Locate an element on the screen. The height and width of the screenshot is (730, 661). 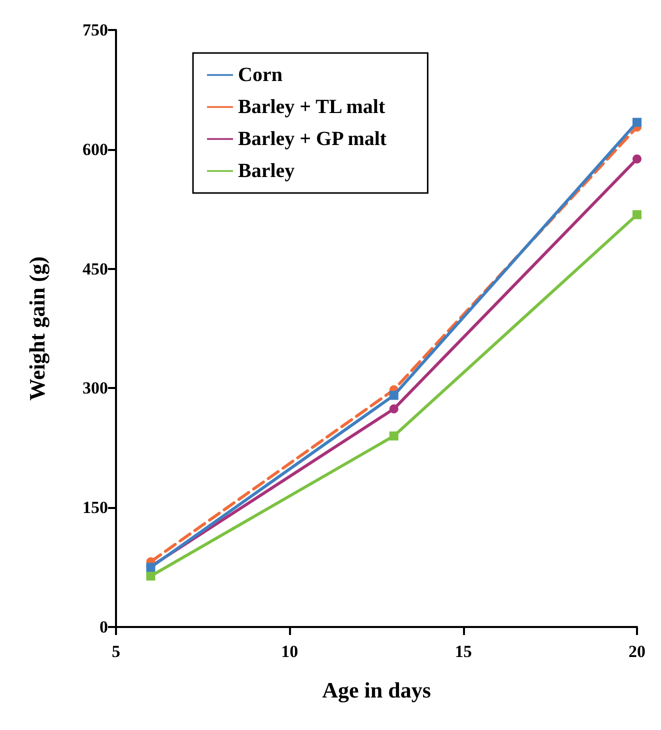
y-tick-label: 150 is located at coordinates (95, 508).